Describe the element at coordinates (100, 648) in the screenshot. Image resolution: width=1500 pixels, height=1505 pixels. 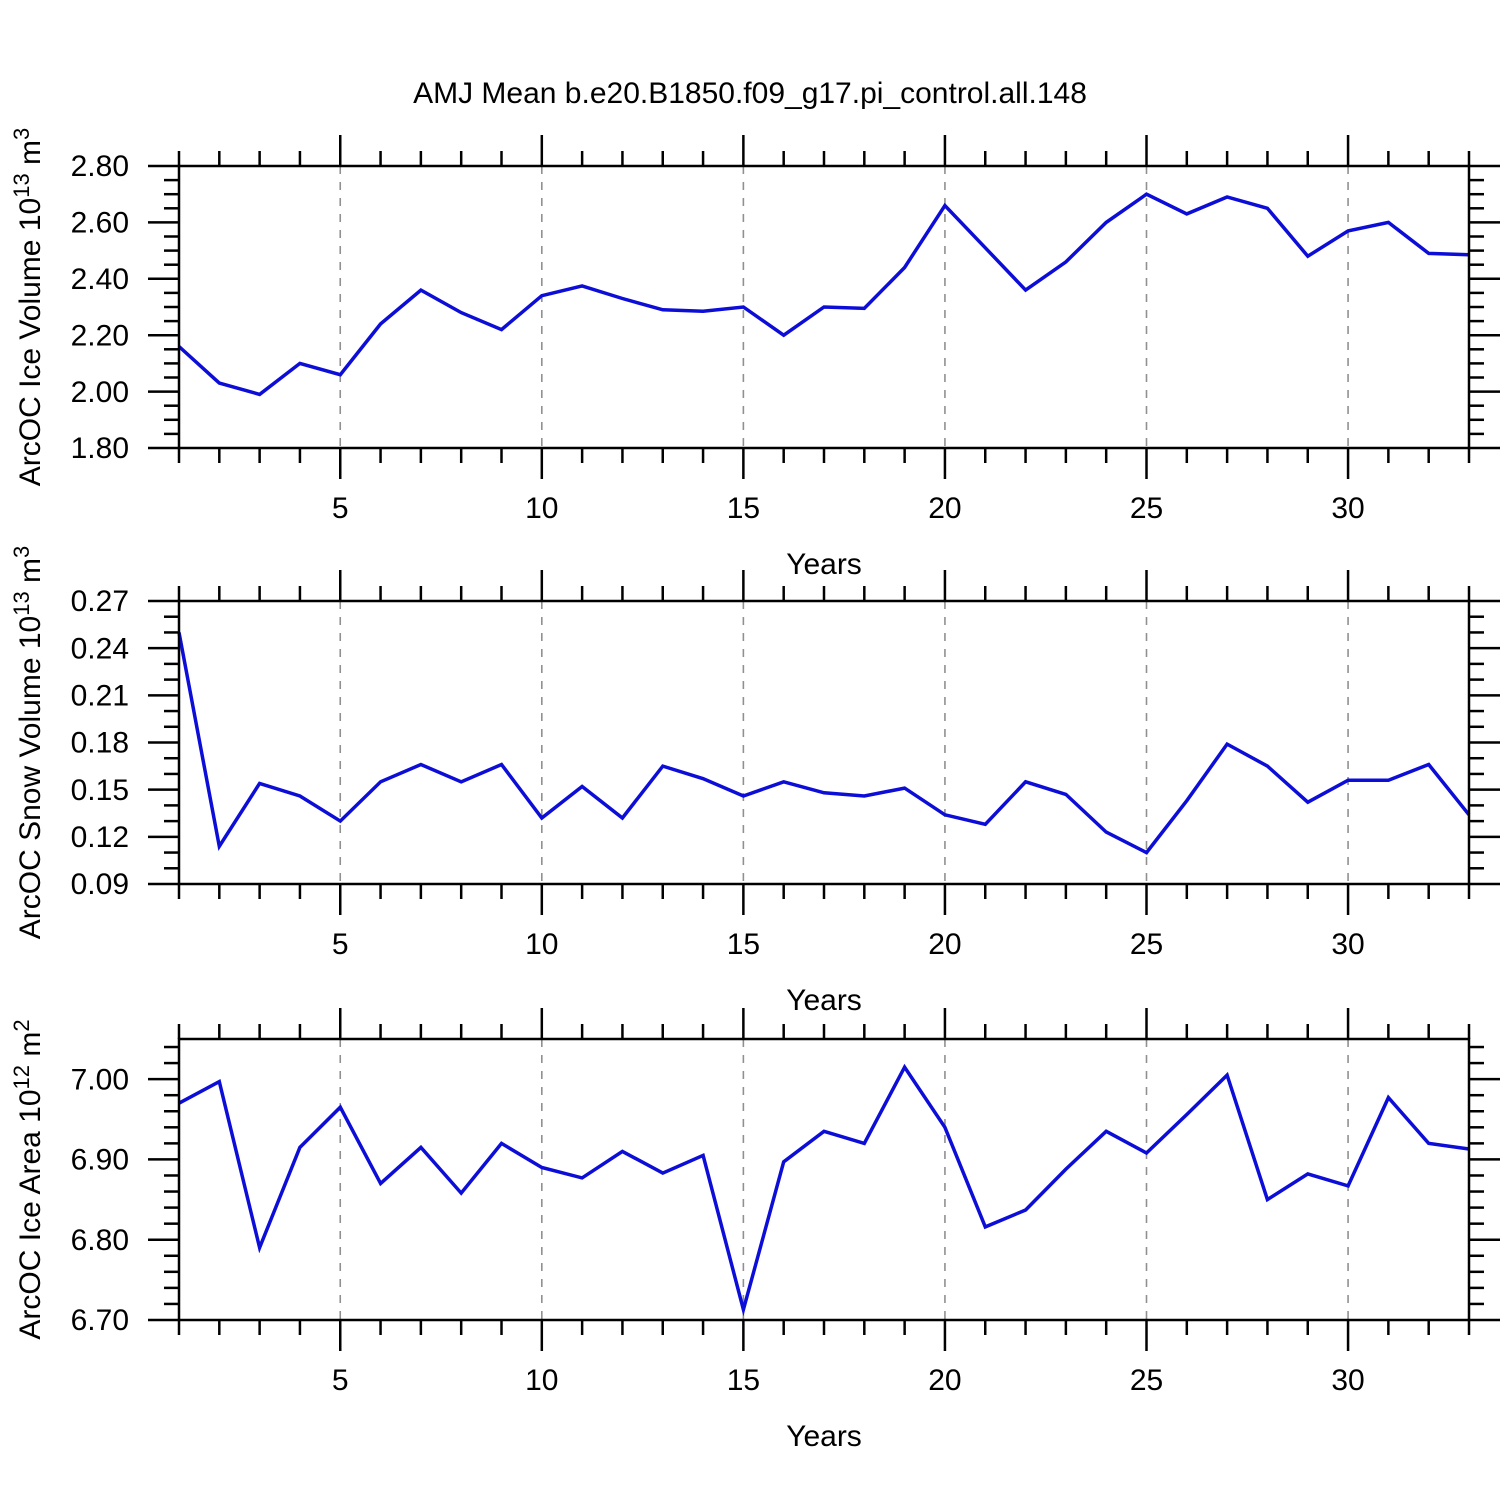
I see `y-tick-label: 0.24` at that location.